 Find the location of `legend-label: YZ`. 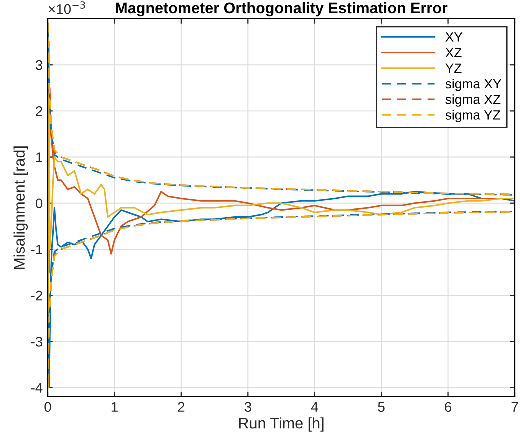

legend-label: YZ is located at coordinates (454, 68).